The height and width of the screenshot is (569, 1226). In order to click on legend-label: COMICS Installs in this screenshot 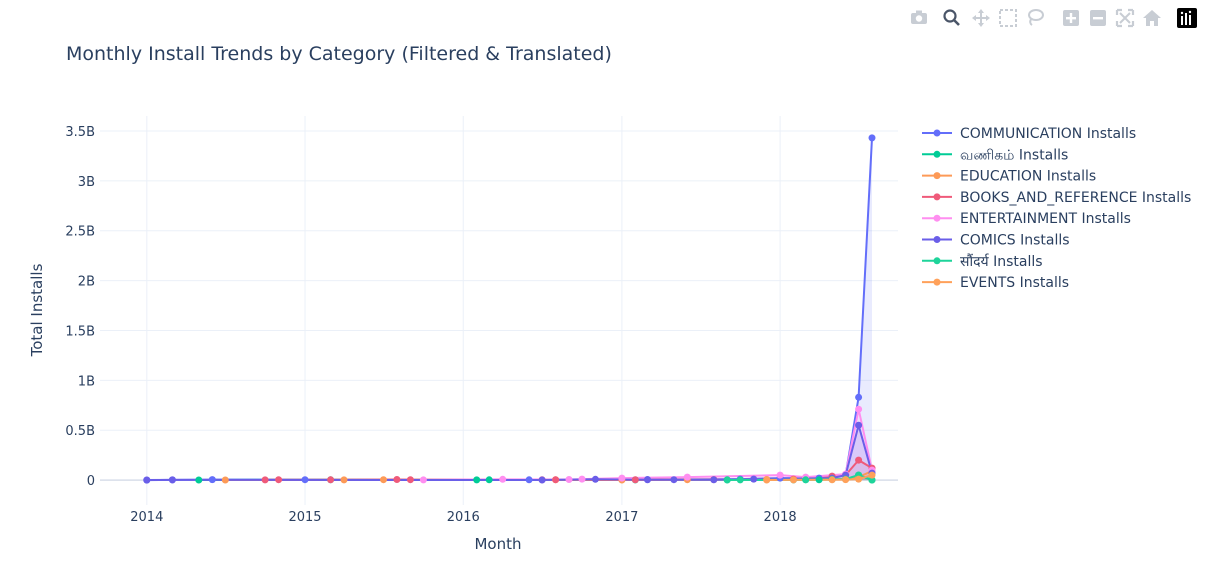, I will do `click(1015, 241)`.